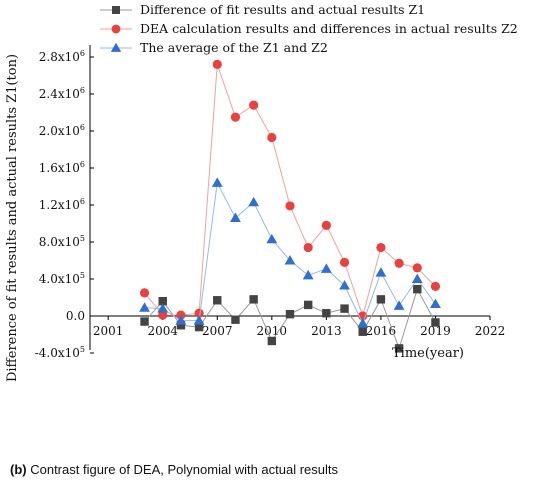 The width and height of the screenshot is (550, 485). Describe the element at coordinates (62, 56) in the screenshot. I see `y-tick-label: 2.8x10⁶` at that location.